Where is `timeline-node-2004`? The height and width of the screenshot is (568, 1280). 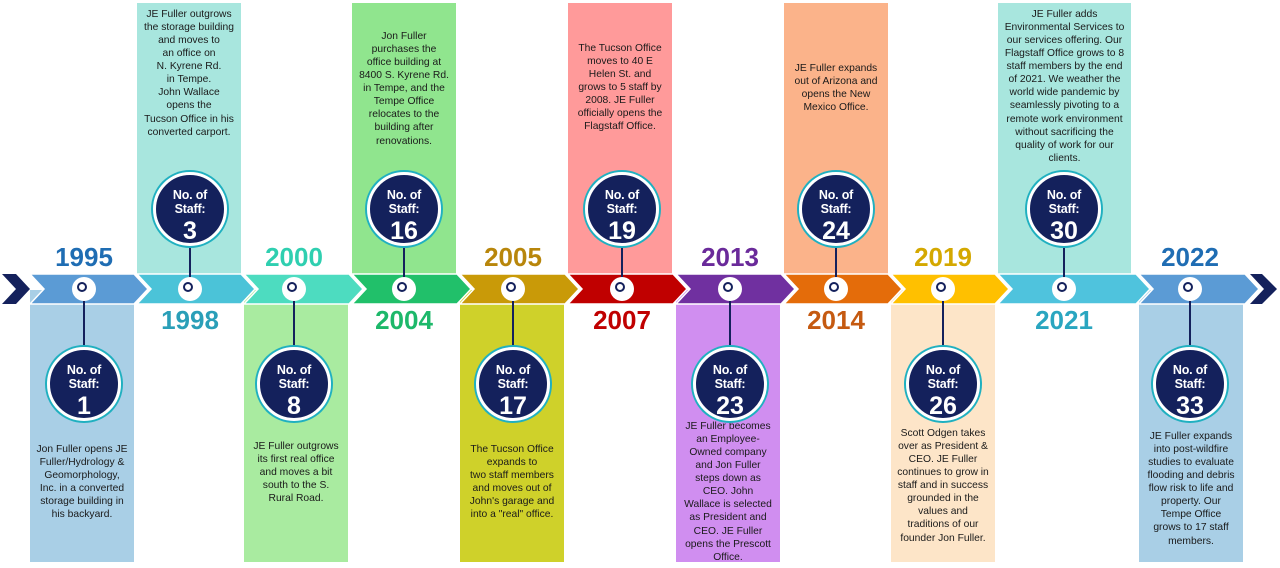 timeline-node-2004 is located at coordinates (404, 289).